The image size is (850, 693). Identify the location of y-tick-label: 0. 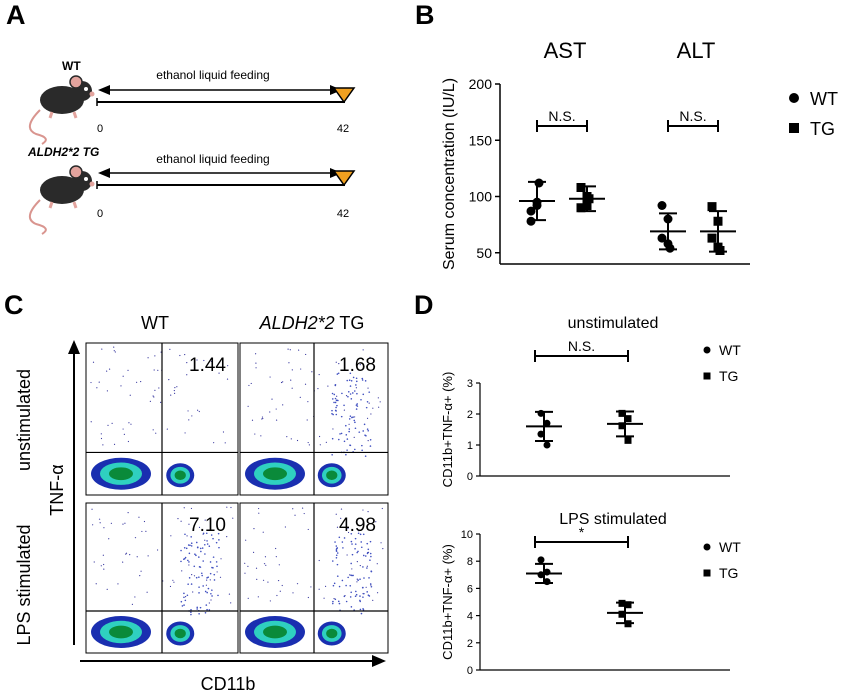
(470, 477).